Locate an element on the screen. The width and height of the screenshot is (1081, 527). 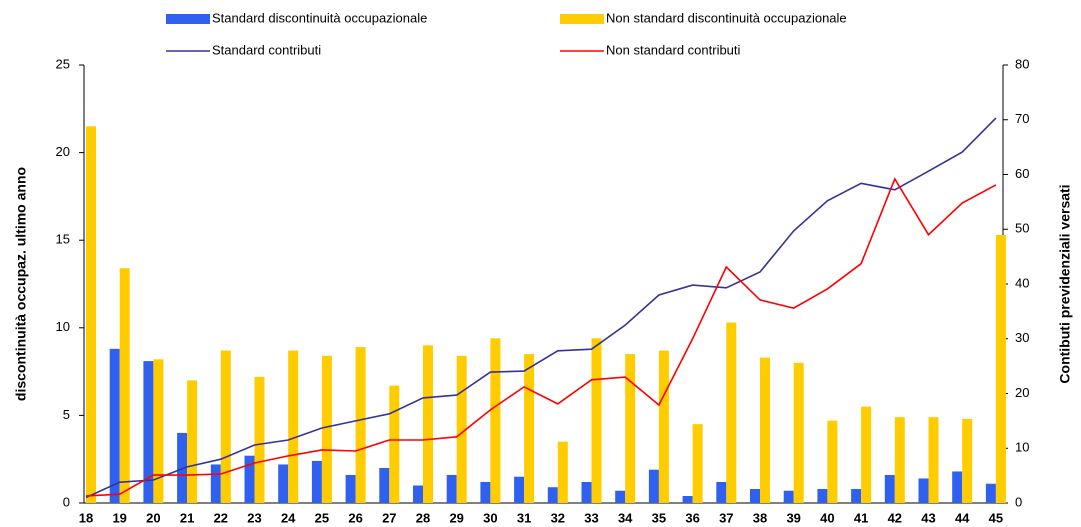
x-tick-label: 18 is located at coordinates (86, 517).